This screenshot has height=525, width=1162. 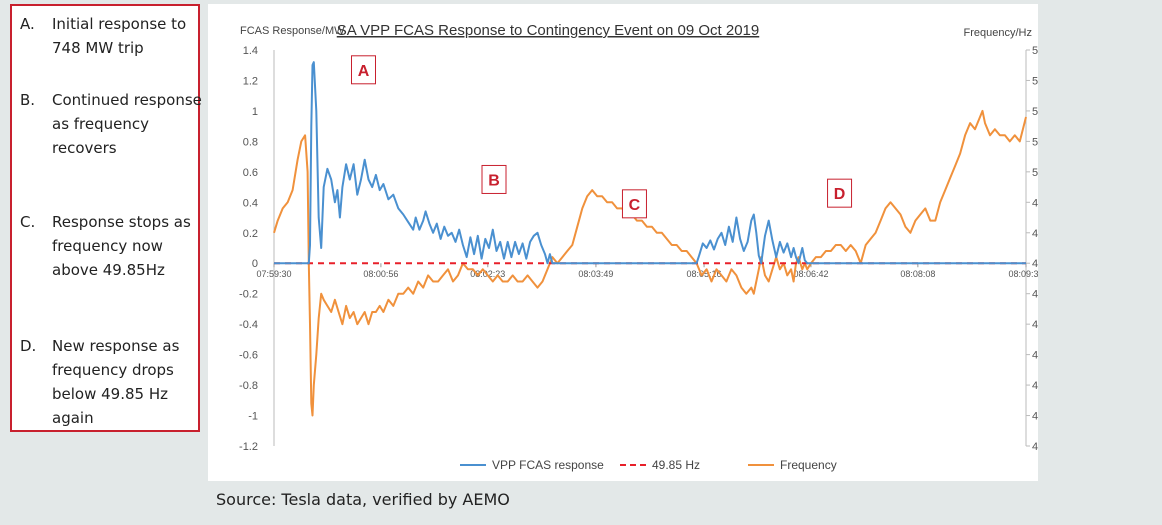 I want to click on y-tick-label: -0.6, so click(x=248, y=356).